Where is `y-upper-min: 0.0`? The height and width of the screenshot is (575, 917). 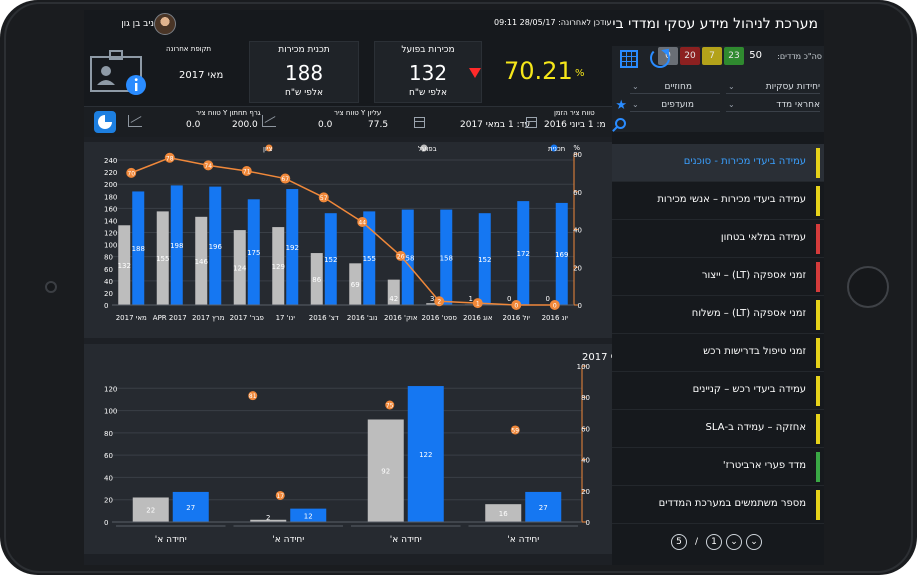
y-upper-min: 0.0 is located at coordinates (325, 125).